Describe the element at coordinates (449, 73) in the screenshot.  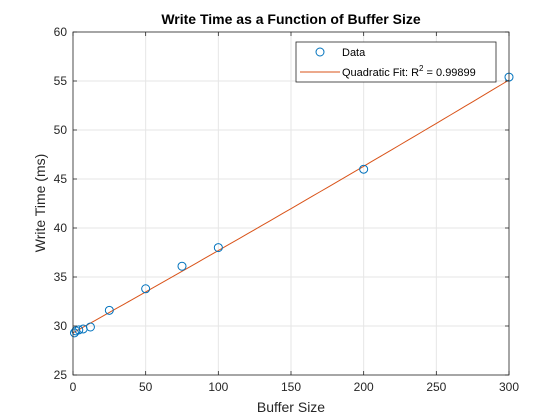
I see `legend-fit-suffix: = 0.99899` at that location.